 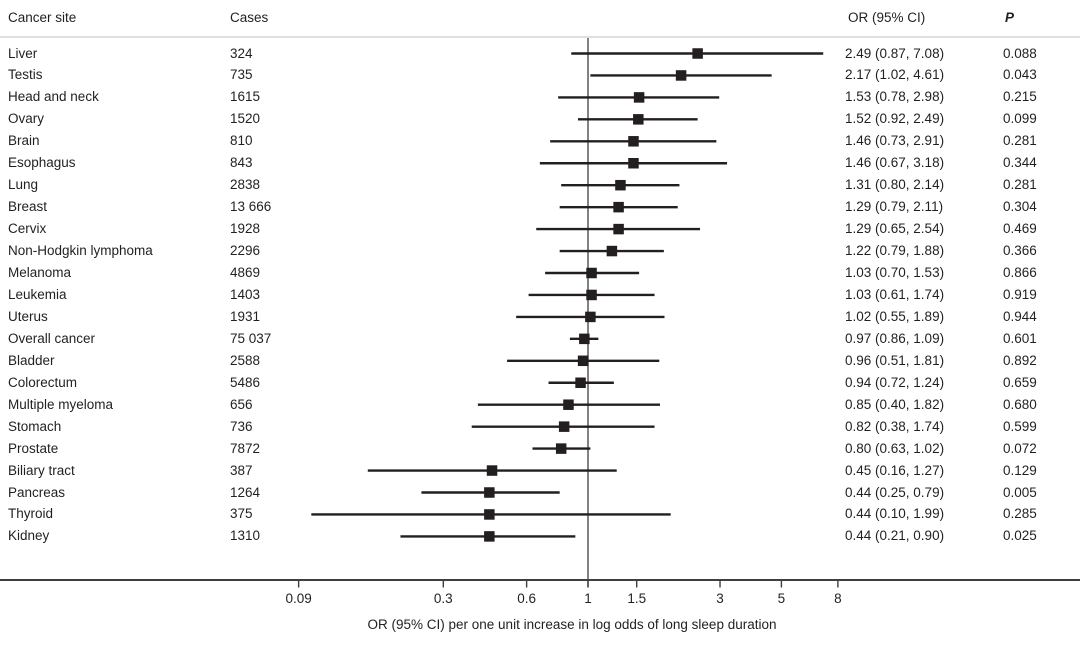 What do you see at coordinates (24, 141) in the screenshot?
I see `cancer-site-label: Brain` at bounding box center [24, 141].